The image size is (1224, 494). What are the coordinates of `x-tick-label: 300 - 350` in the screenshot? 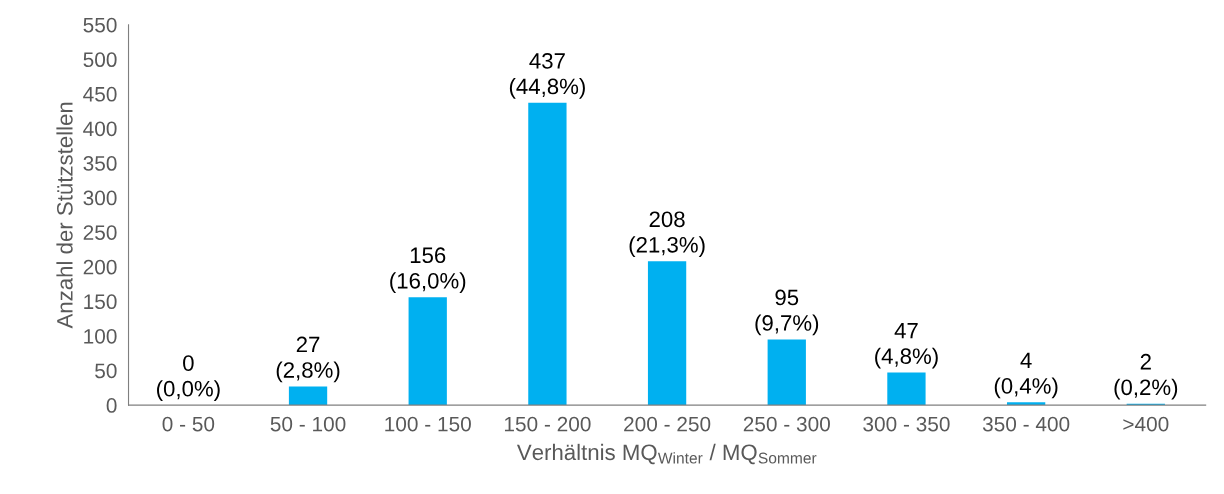 It's located at (906, 424).